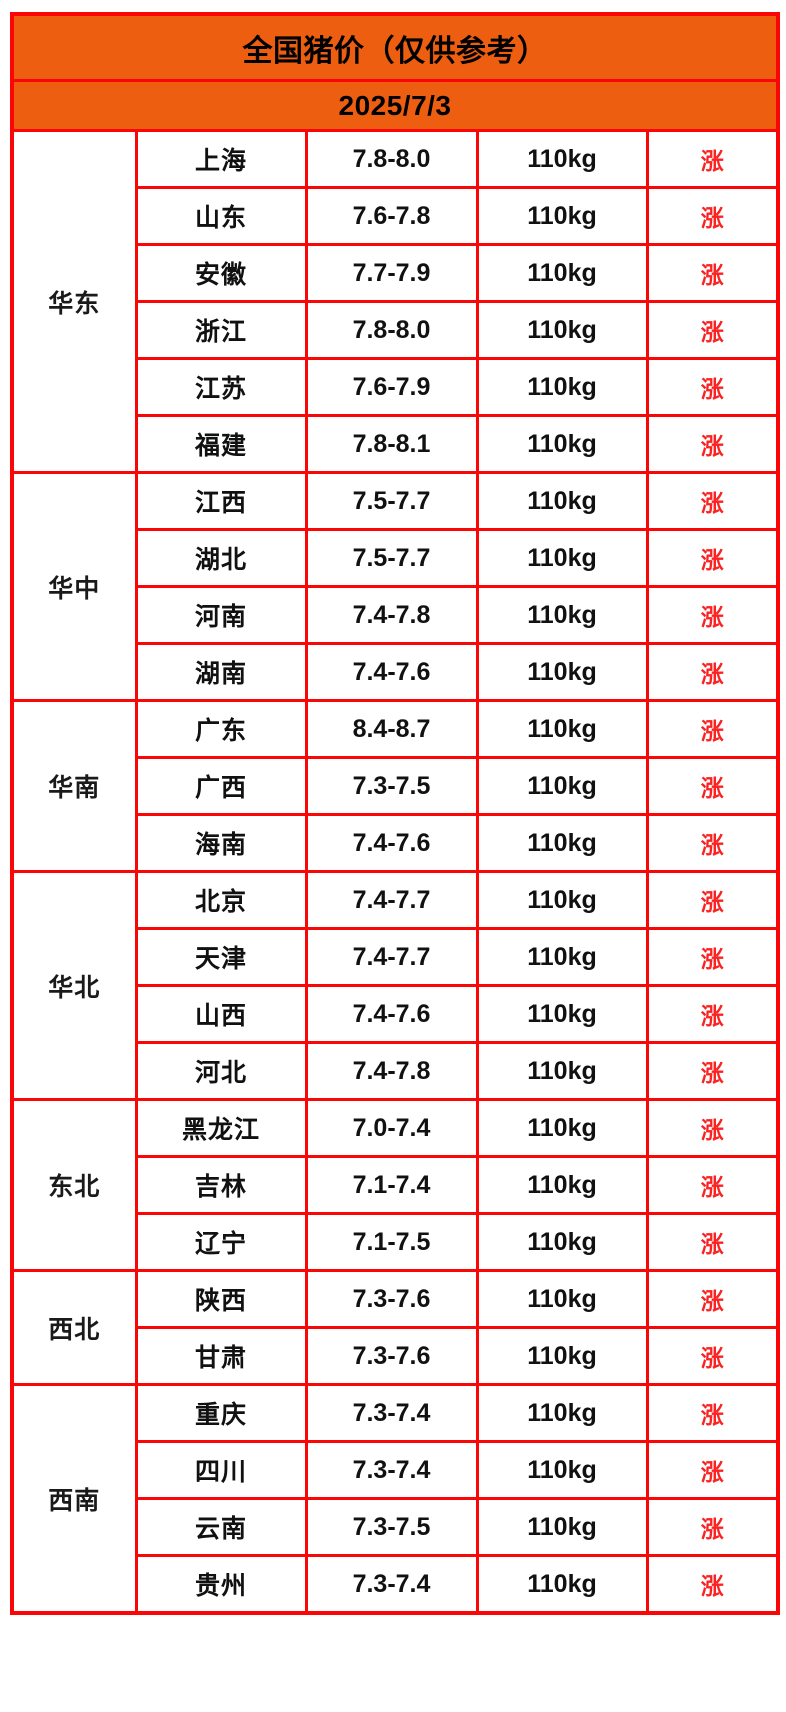  Describe the element at coordinates (221, 330) in the screenshot. I see `province-name: 浙江` at that location.